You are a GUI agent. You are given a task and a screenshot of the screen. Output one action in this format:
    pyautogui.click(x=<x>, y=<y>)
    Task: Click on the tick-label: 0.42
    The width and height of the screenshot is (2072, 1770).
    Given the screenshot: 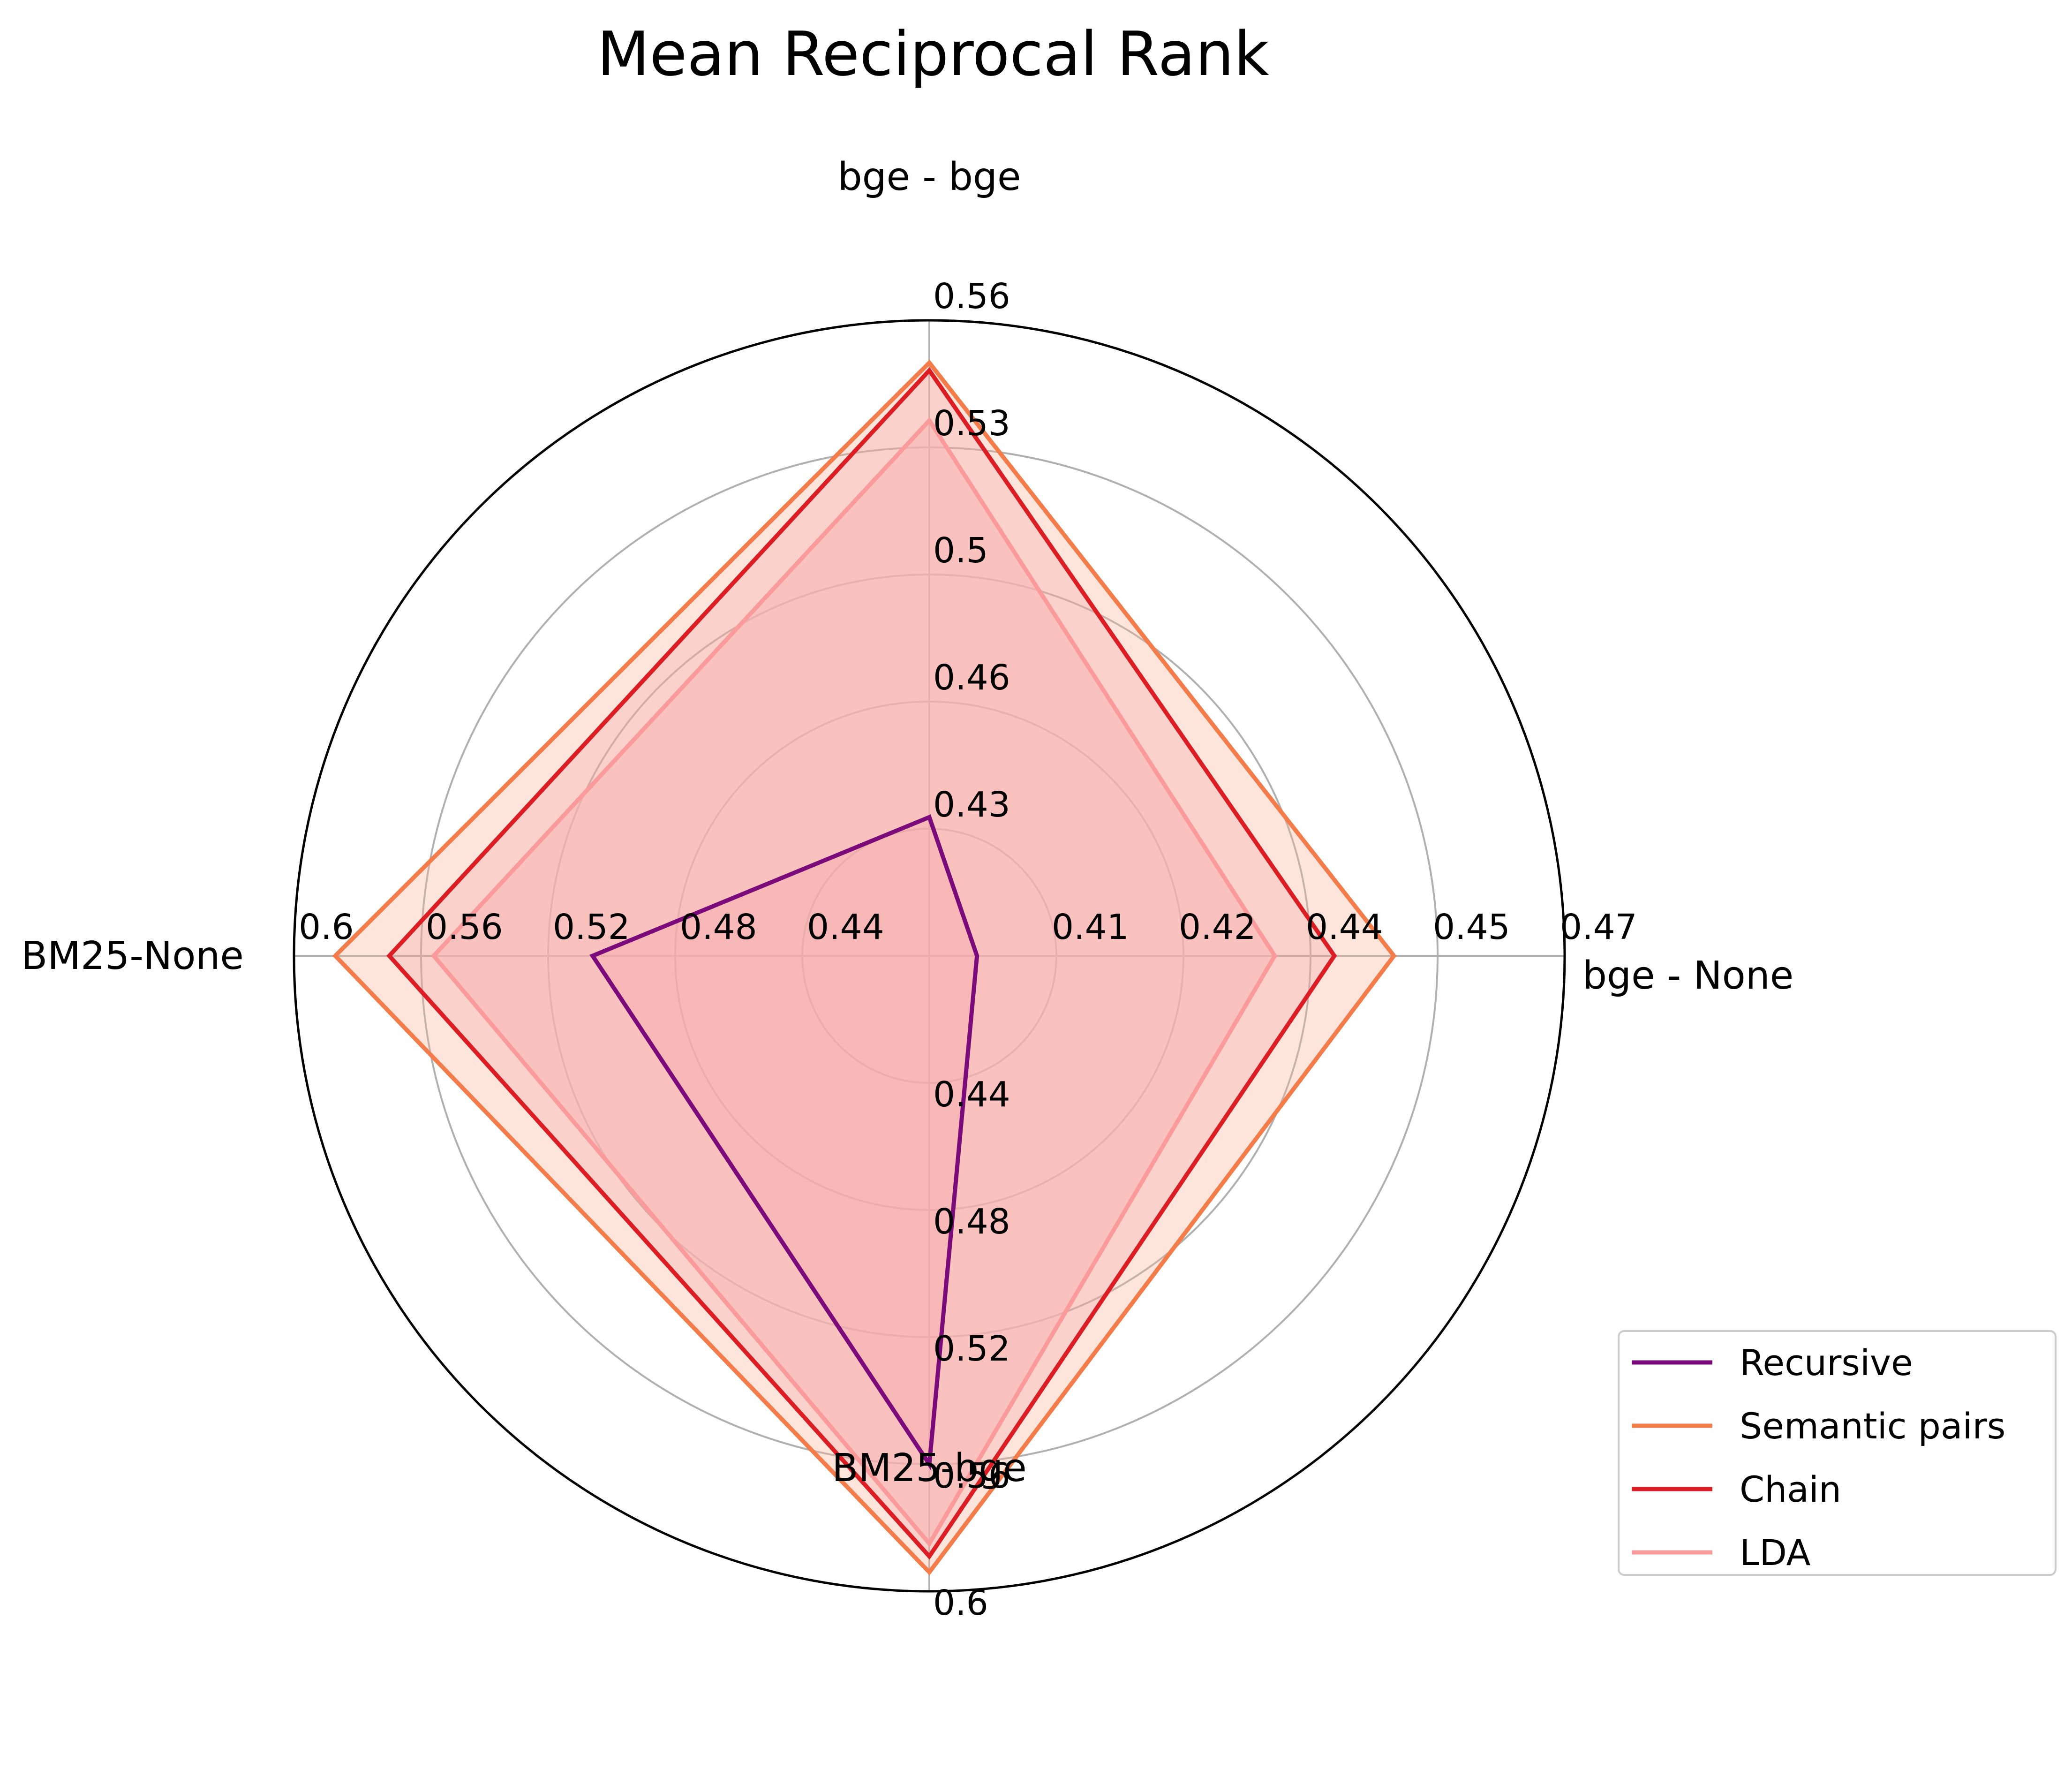 What is the action you would take?
    pyautogui.click(x=1217, y=927)
    